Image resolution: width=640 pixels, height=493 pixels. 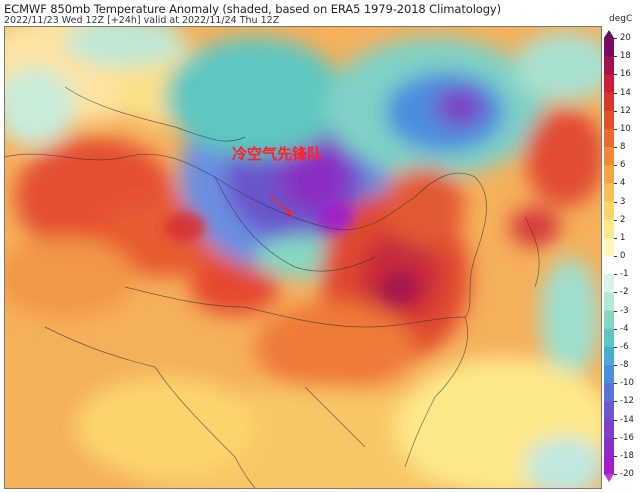 I want to click on colorbar-tick-label: 12, so click(x=625, y=110).